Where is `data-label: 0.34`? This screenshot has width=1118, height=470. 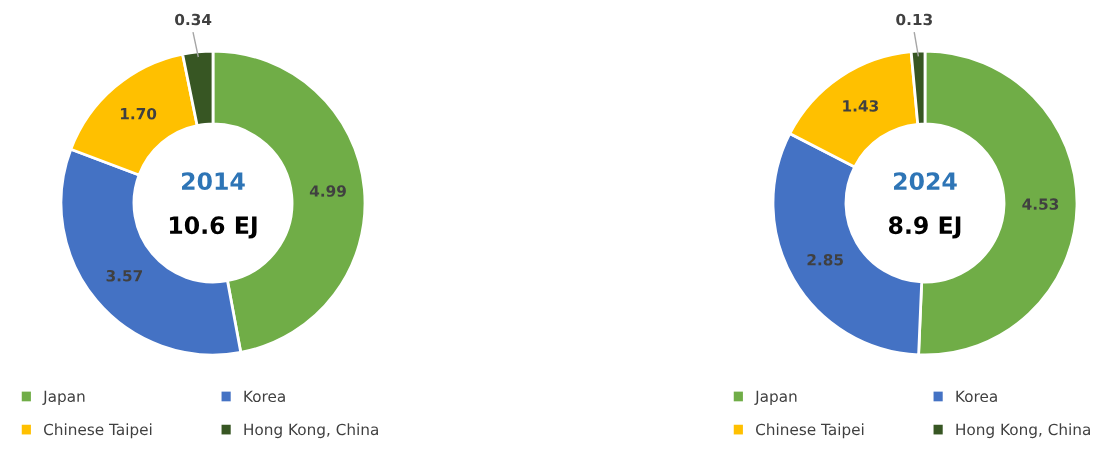 data-label: 0.34 is located at coordinates (193, 19).